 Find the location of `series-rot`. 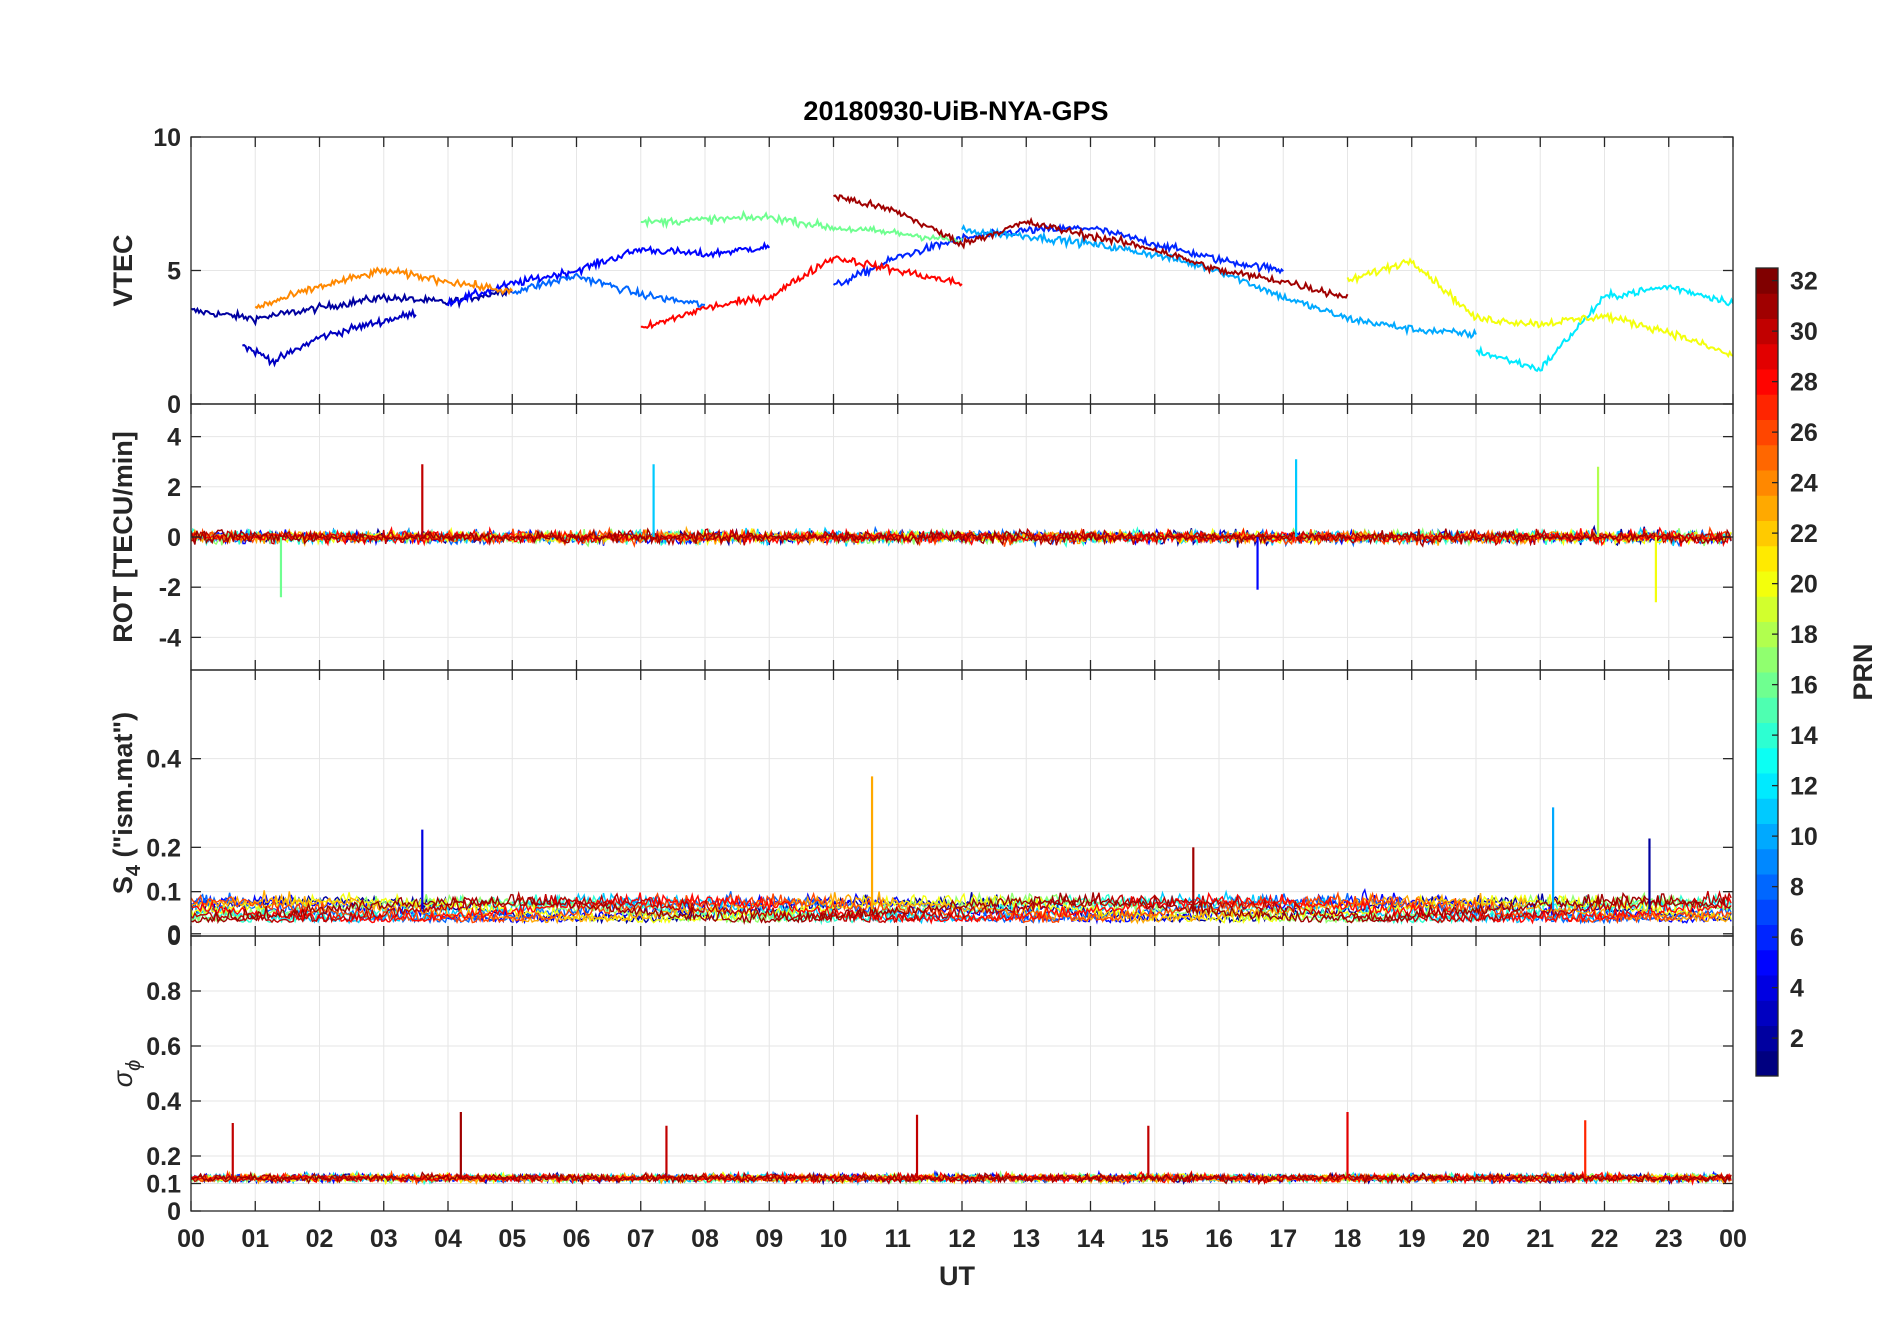

series-rot is located at coordinates (961, 531).